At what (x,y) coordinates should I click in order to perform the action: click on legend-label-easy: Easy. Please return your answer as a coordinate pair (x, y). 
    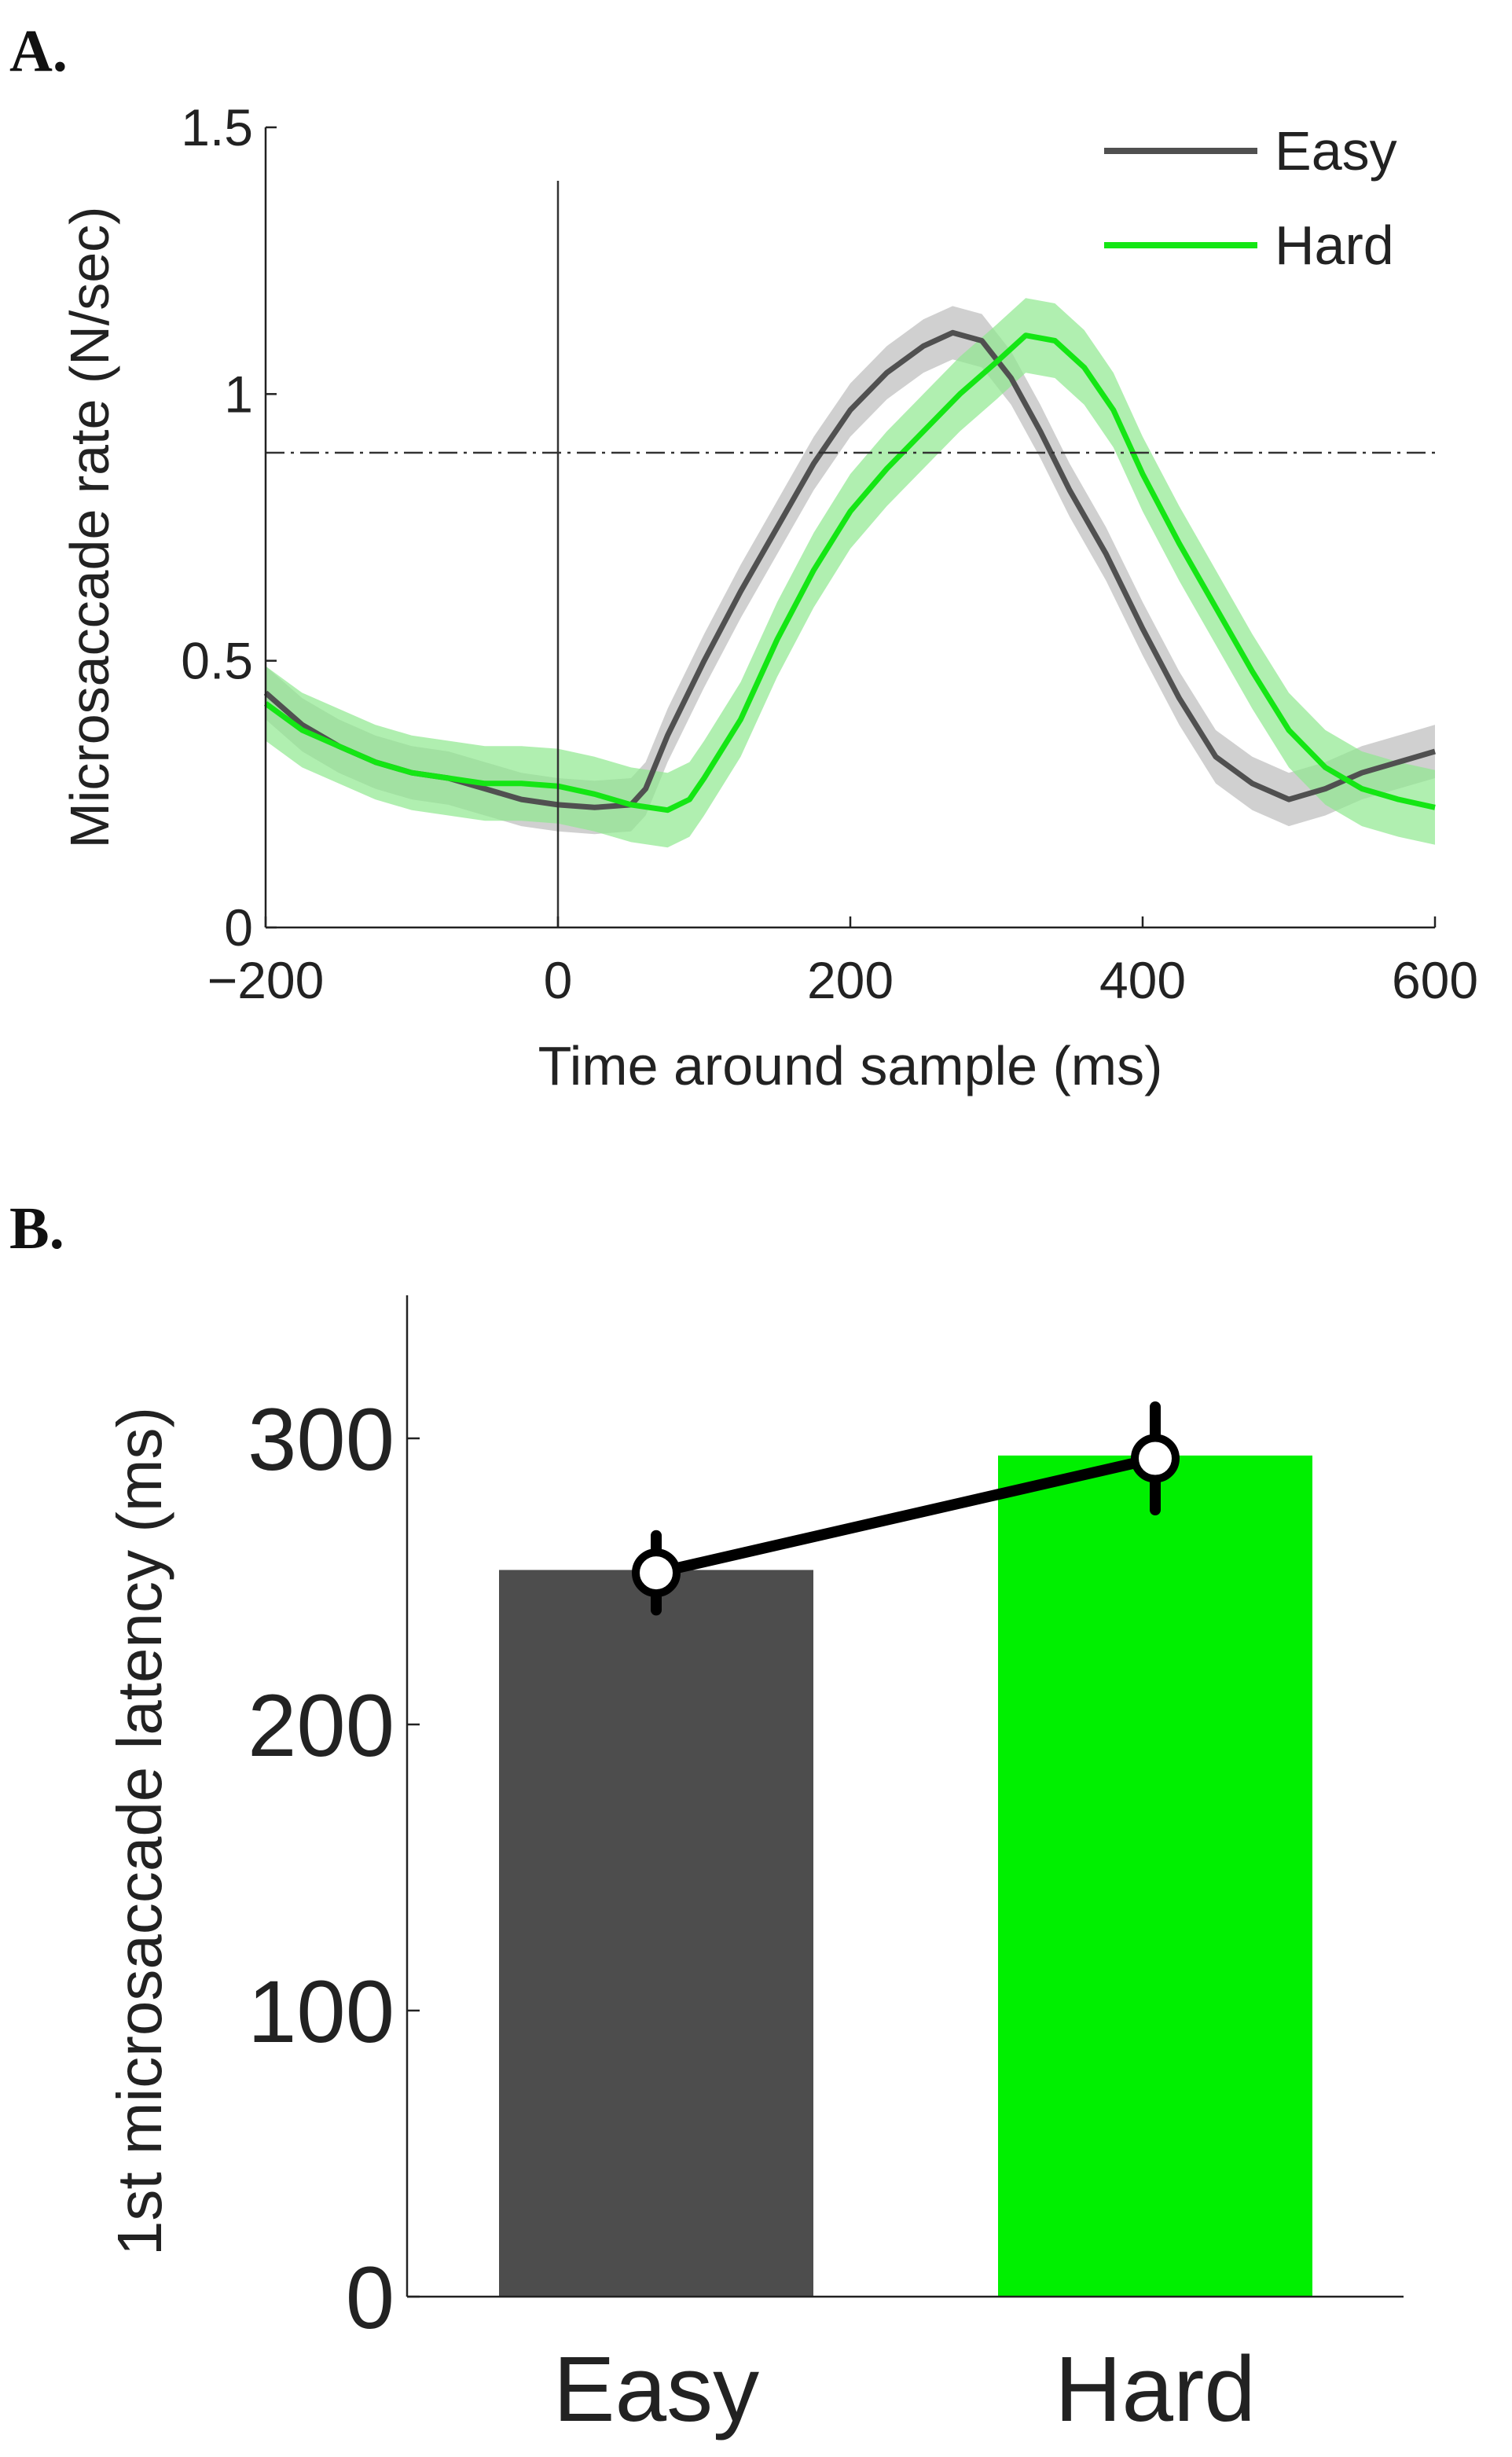
    Looking at the image, I should click on (1336, 151).